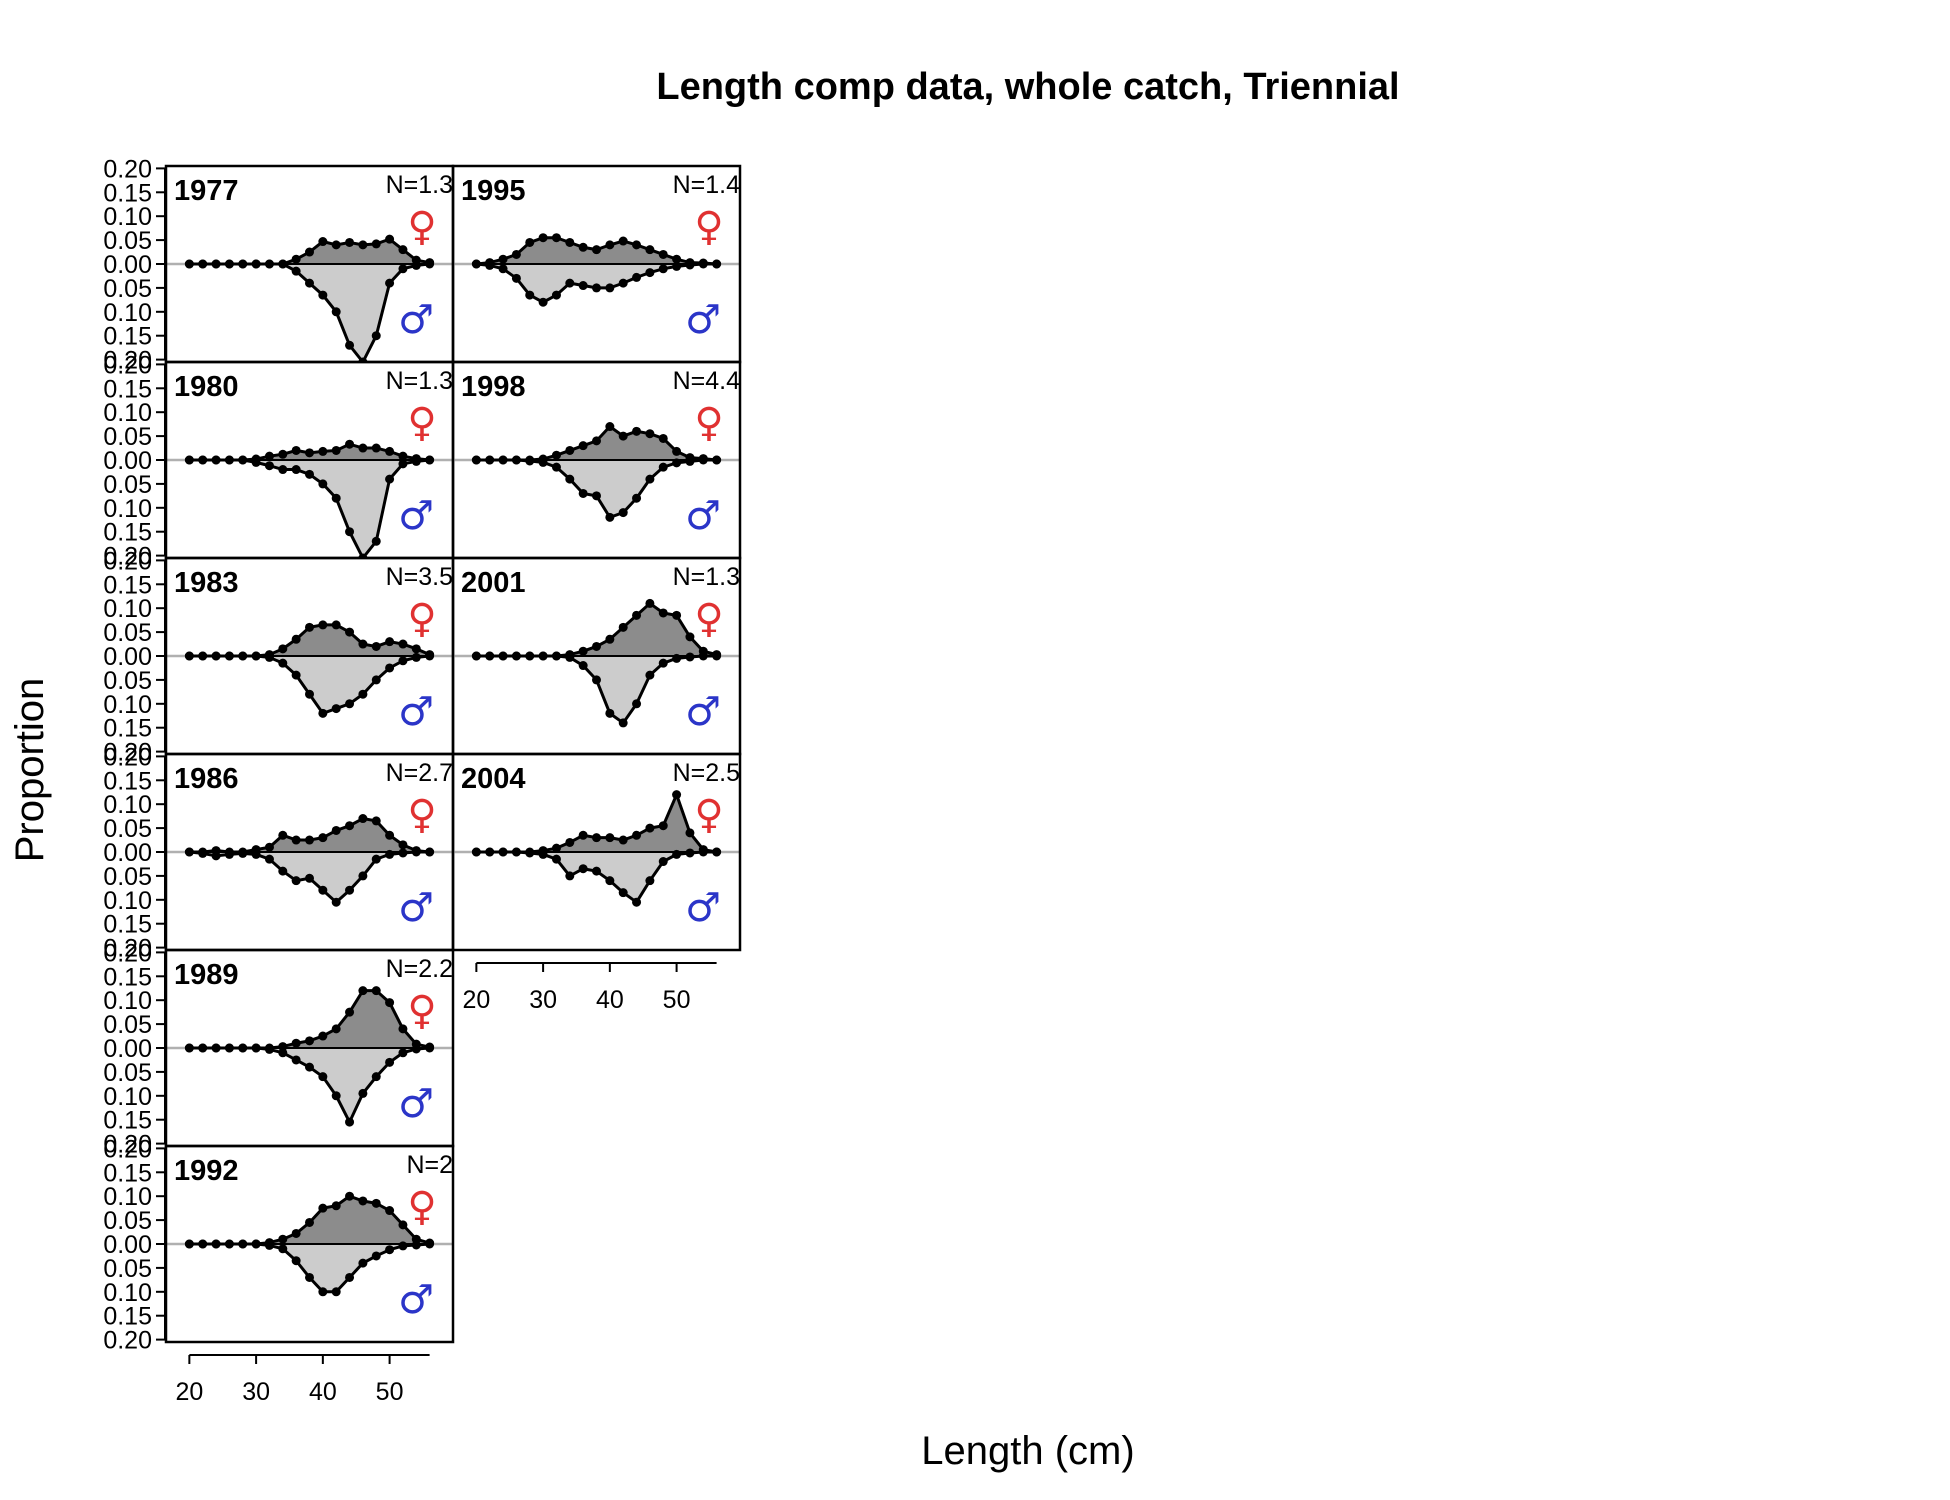 This screenshot has width=1950, height=1500. What do you see at coordinates (127, 657) in the screenshot?
I see `y-tick-label: 0.00` at bounding box center [127, 657].